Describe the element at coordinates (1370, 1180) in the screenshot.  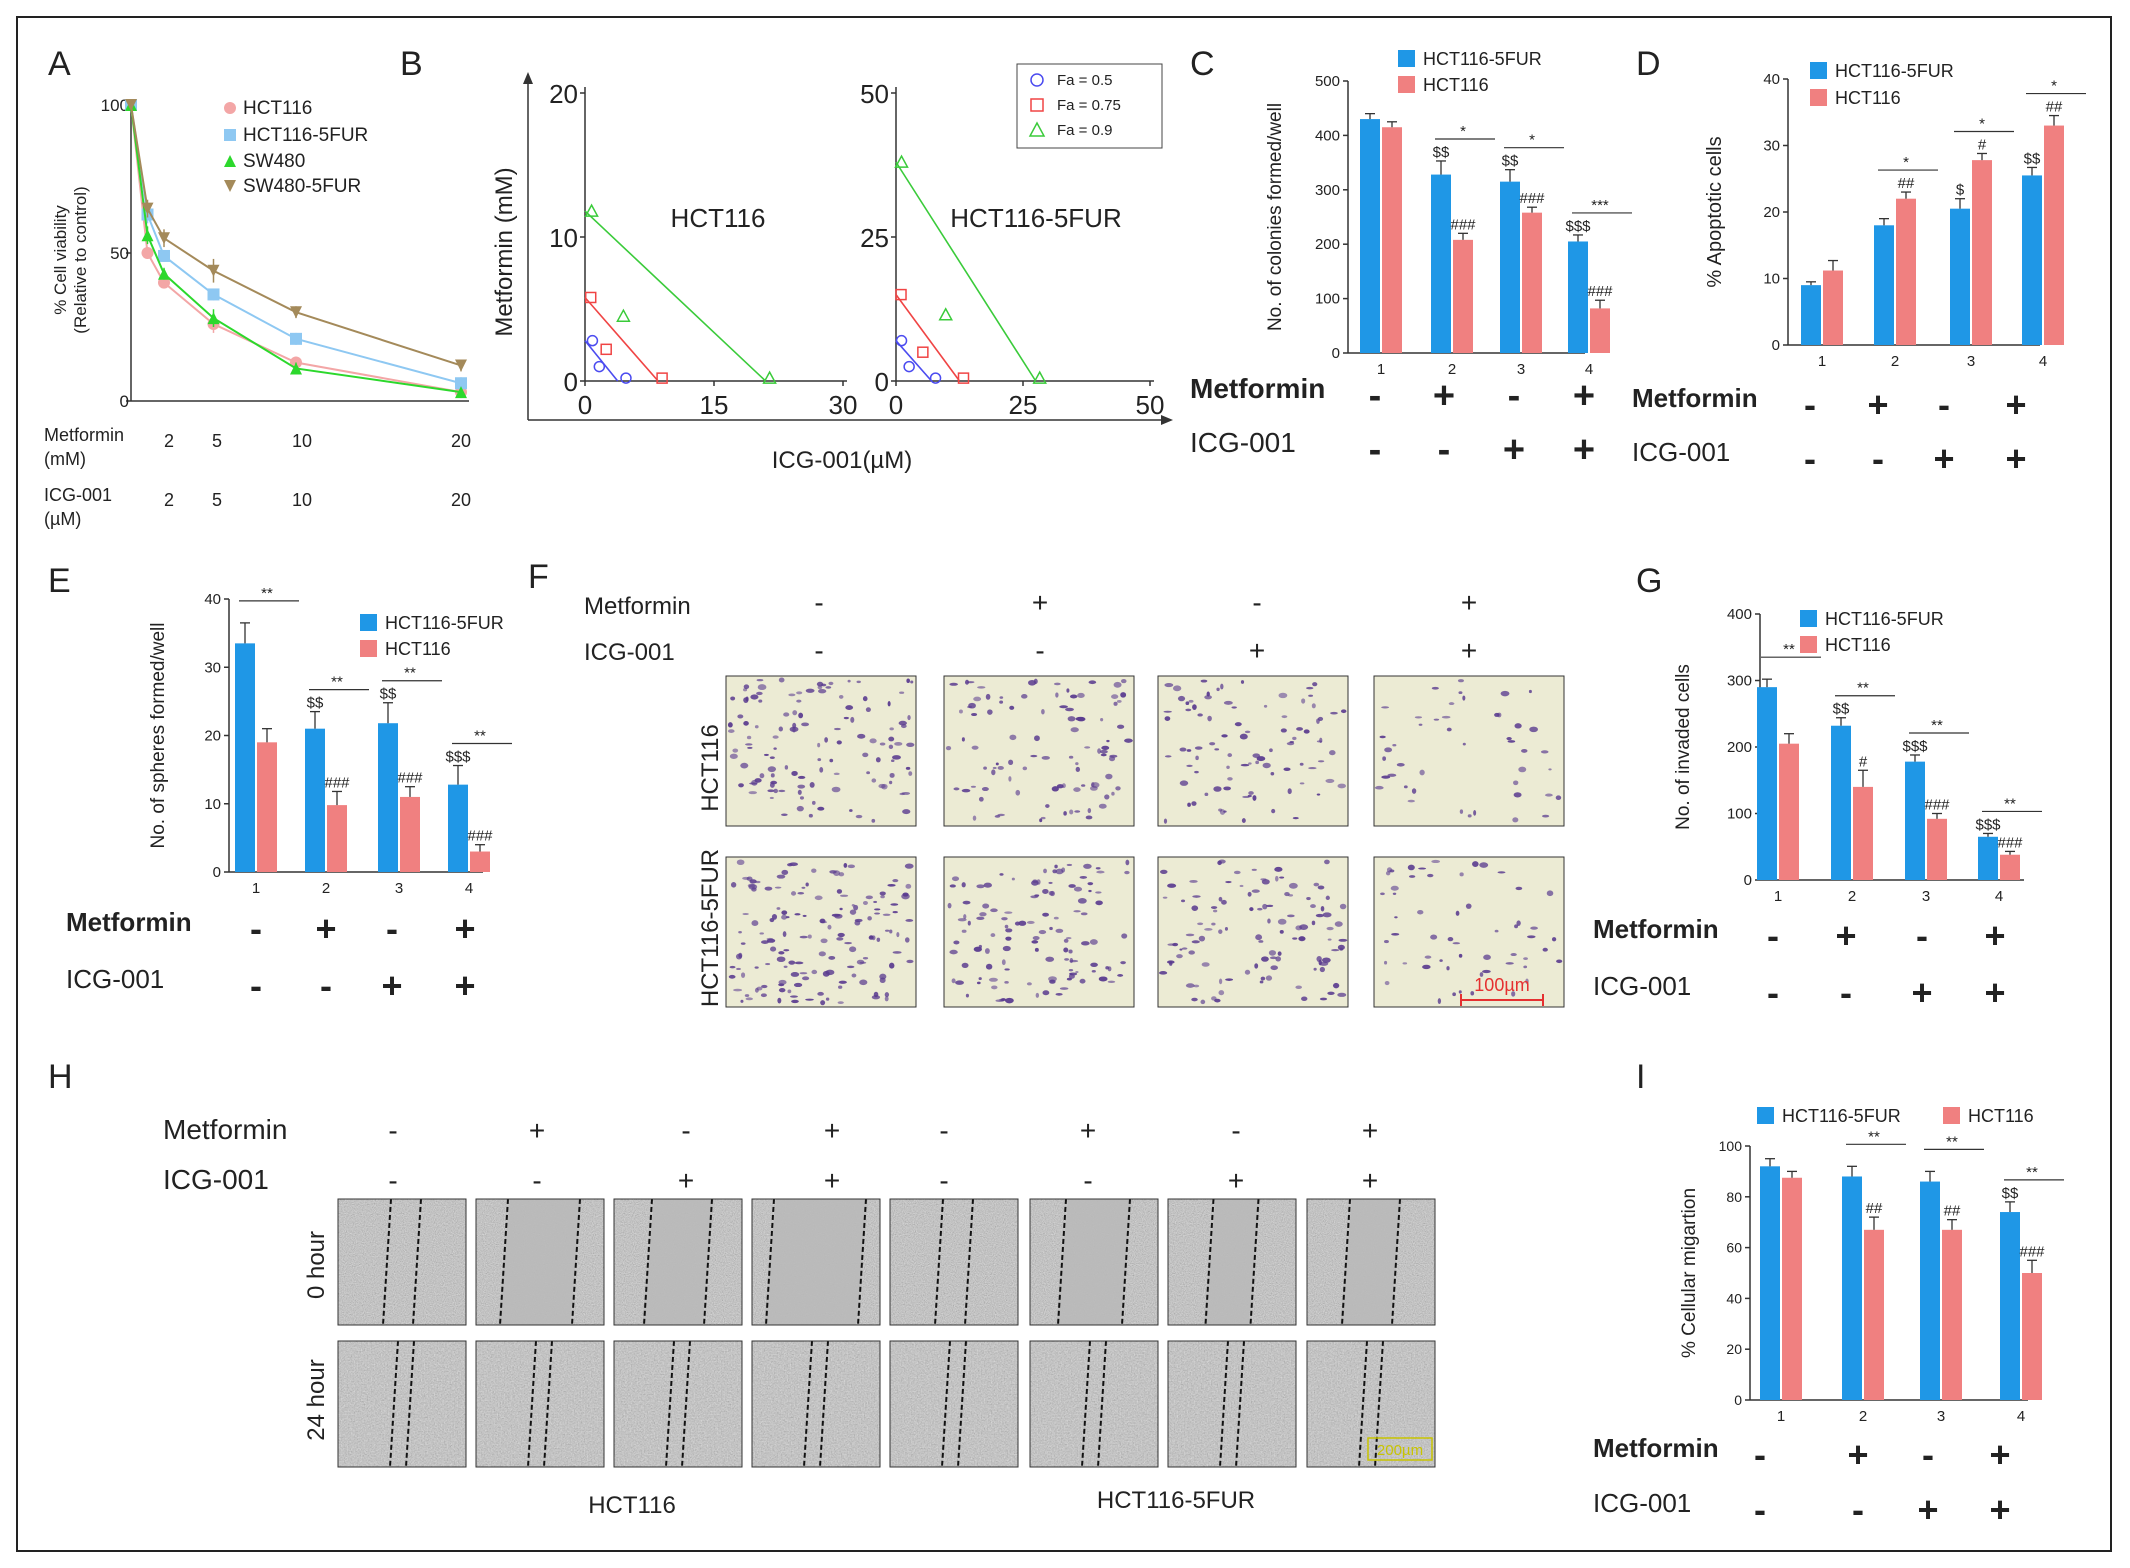
I see `treatment-symbol: +` at that location.